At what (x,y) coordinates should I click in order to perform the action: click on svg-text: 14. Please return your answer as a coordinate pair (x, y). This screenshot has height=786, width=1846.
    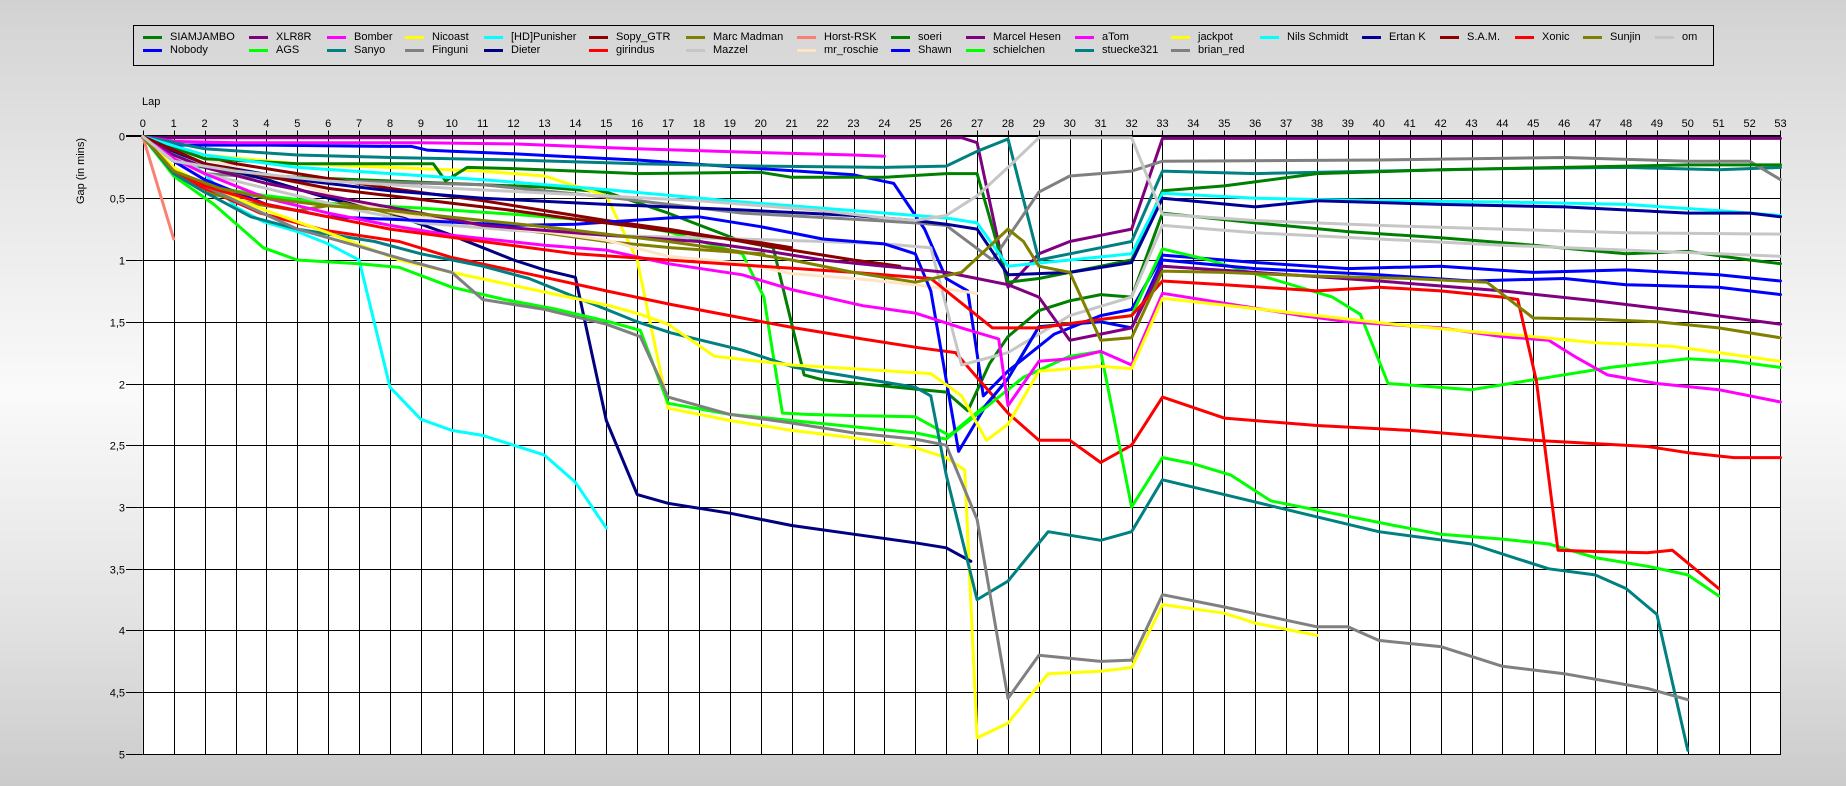
    Looking at the image, I should click on (575, 124).